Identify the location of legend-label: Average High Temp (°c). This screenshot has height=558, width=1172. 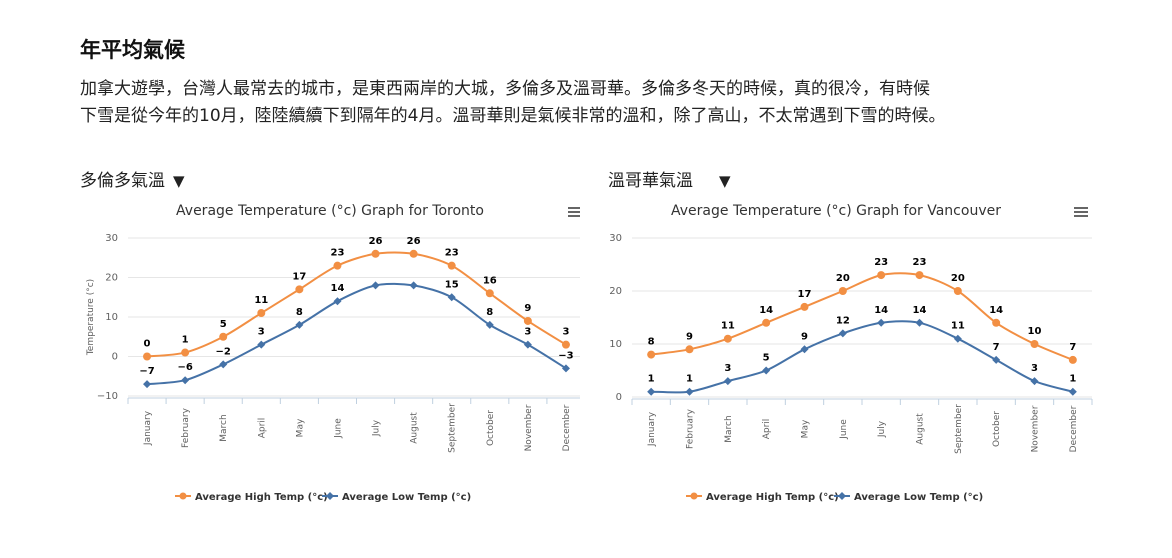
(772, 497).